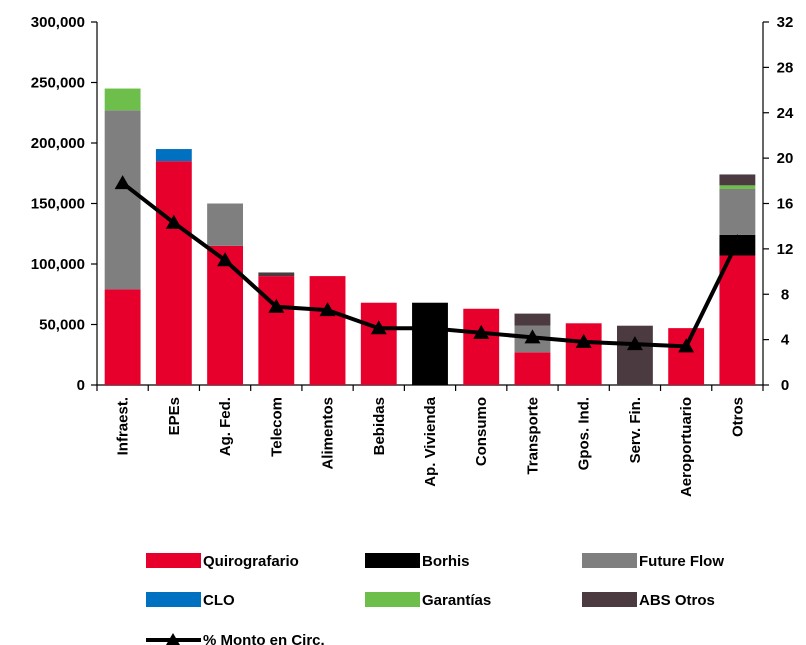 This screenshot has width=806, height=645. What do you see at coordinates (532, 368) in the screenshot?
I see `bar-transporte-quirografario` at bounding box center [532, 368].